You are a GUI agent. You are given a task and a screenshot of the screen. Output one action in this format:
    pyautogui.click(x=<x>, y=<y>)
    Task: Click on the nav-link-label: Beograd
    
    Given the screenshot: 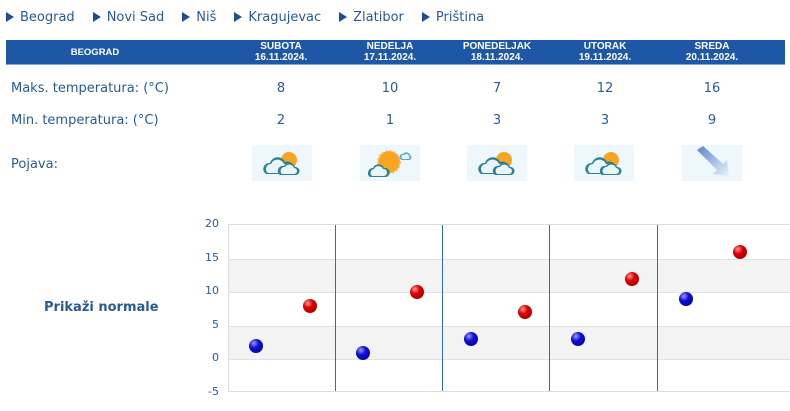 What is the action you would take?
    pyautogui.click(x=47, y=17)
    